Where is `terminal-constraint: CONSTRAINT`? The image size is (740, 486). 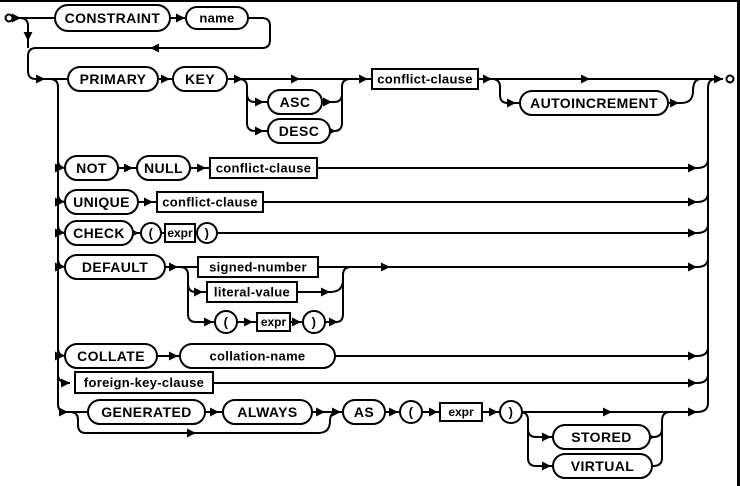 terminal-constraint: CONSTRAINT is located at coordinates (112, 18).